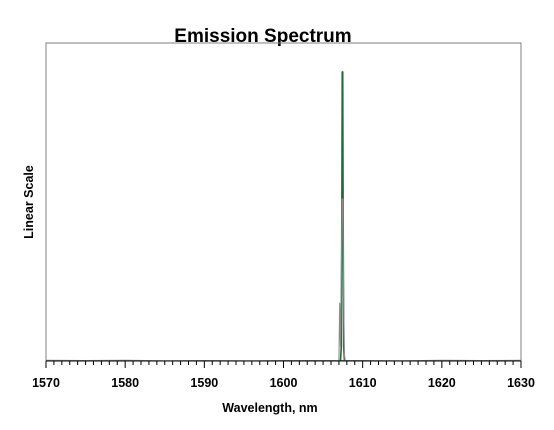 This screenshot has width=554, height=430. I want to click on baseline-series-line, so click(283, 360).